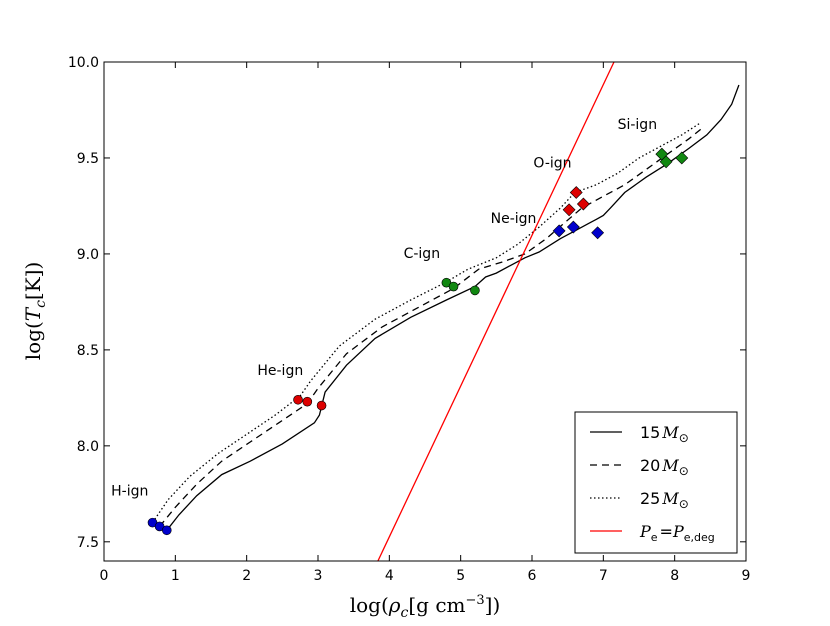 Image resolution: width=830 pixels, height=626 pixels. I want to click on x-tick-label-8: 8, so click(674, 576).